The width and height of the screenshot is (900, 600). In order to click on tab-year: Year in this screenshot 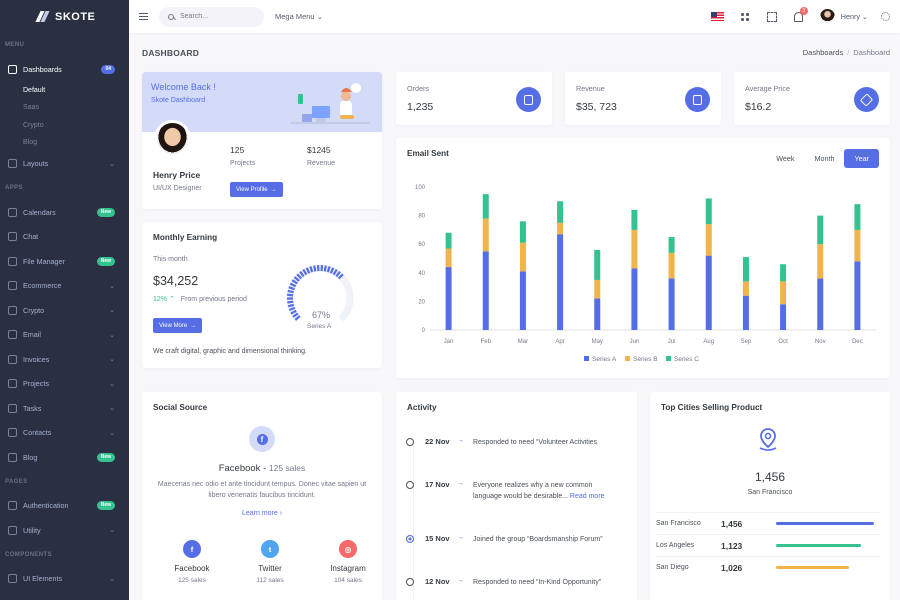, I will do `click(861, 158)`.